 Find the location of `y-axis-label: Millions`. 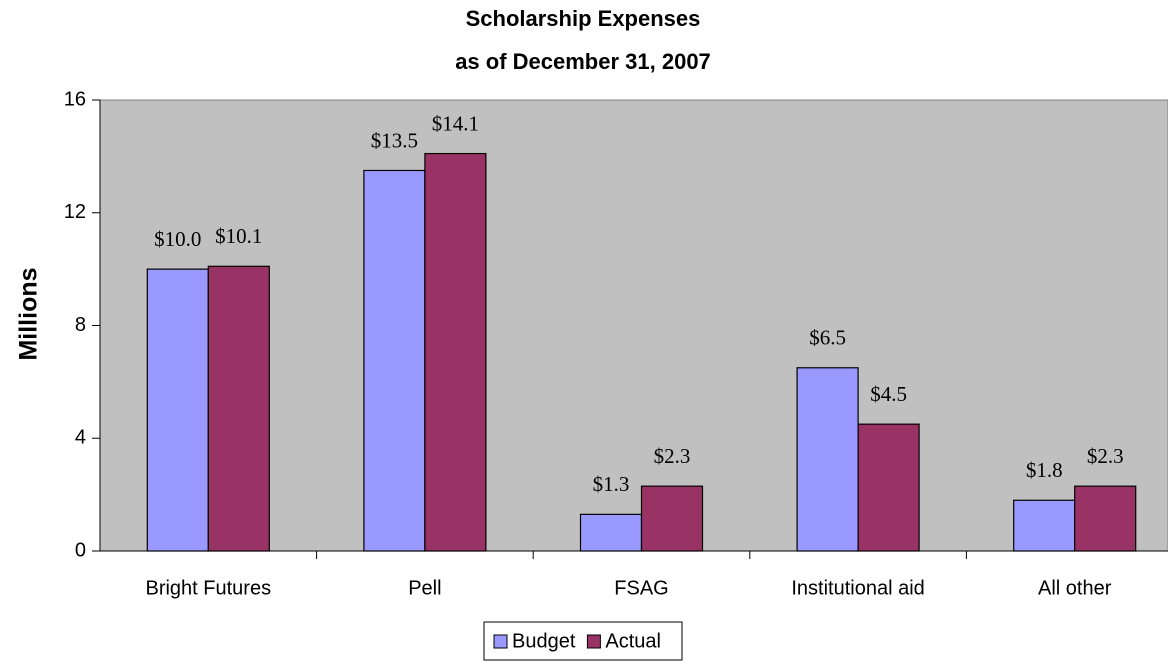

y-axis-label: Millions is located at coordinates (29, 313).